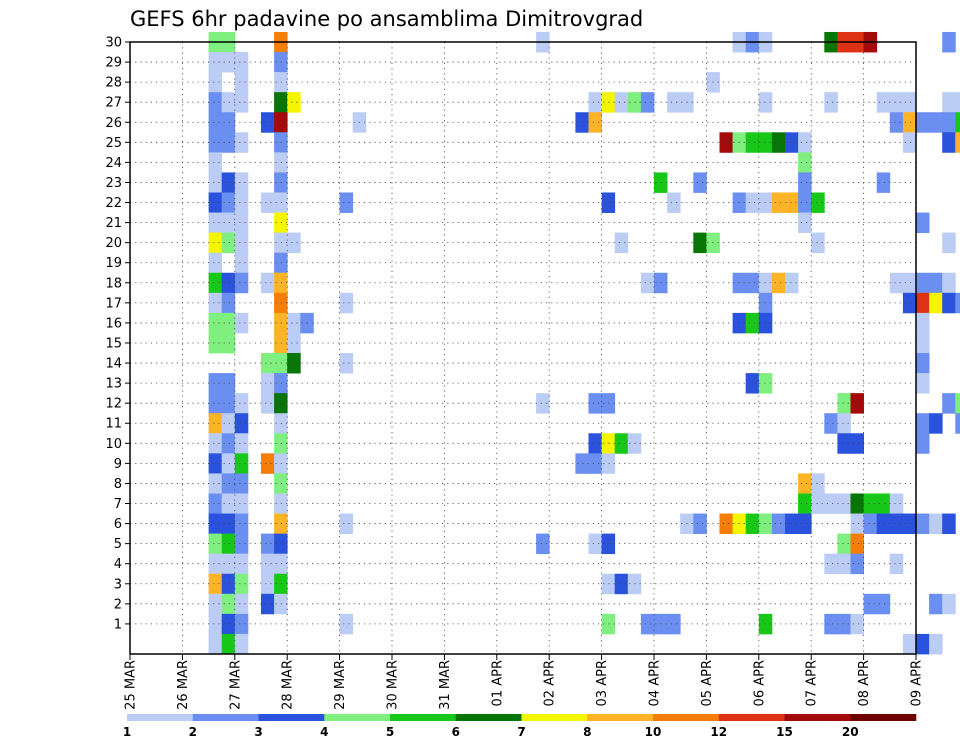 The height and width of the screenshot is (742, 960). What do you see at coordinates (340, 685) in the screenshot?
I see `x-tick-label: 29 MAR` at bounding box center [340, 685].